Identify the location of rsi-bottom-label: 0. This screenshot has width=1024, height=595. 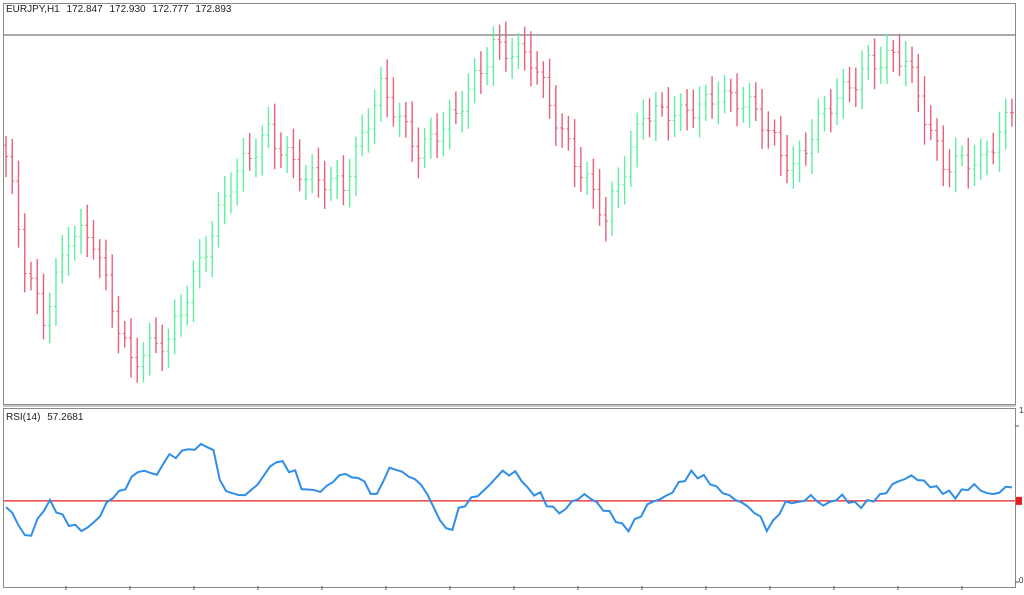
(1021, 580).